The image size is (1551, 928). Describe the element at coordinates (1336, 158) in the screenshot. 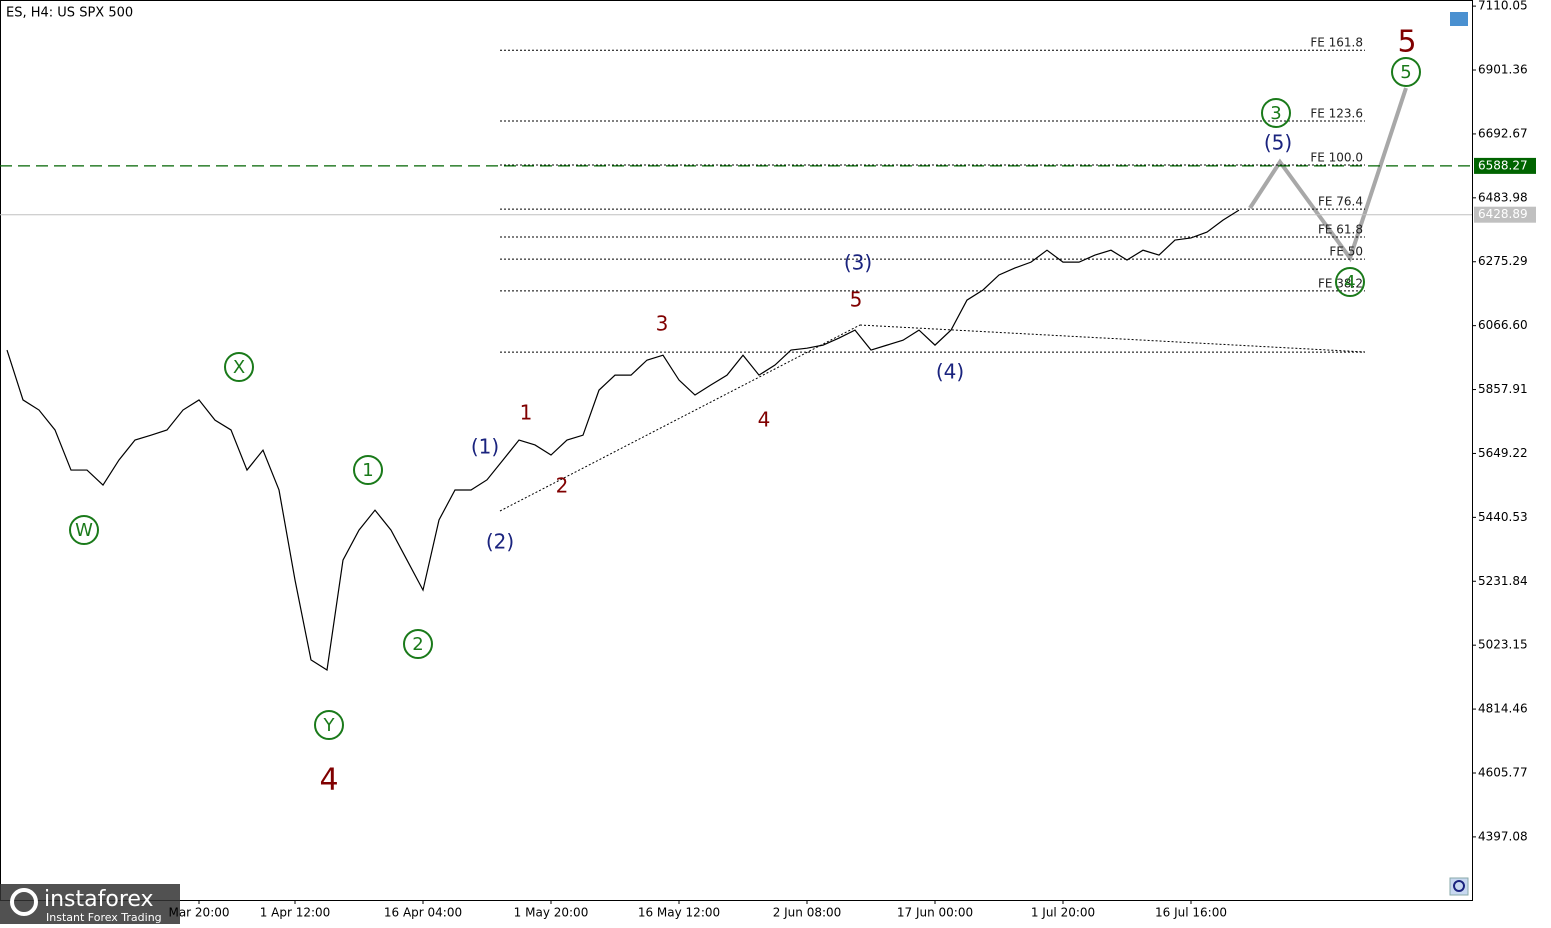

I see `fib-label: FE 100.0` at that location.